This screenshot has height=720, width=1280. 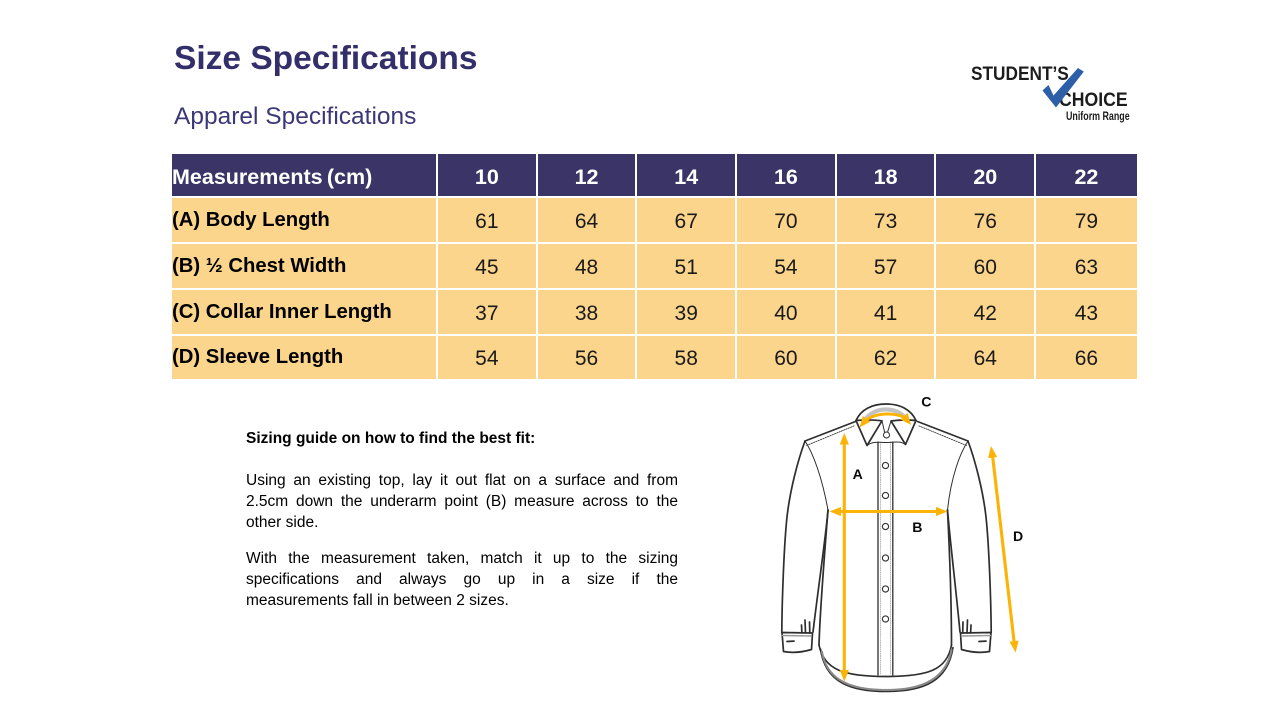 What do you see at coordinates (926, 402) in the screenshot?
I see `svg-text: C` at bounding box center [926, 402].